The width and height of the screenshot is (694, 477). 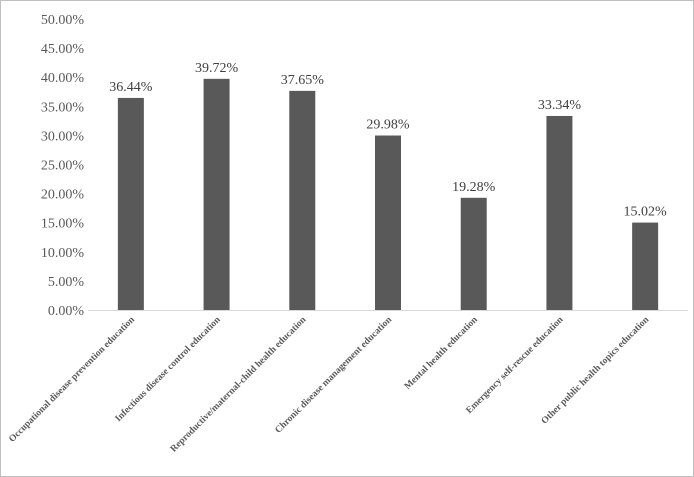 I want to click on y-tick-label: 0.00%, so click(x=66, y=311).